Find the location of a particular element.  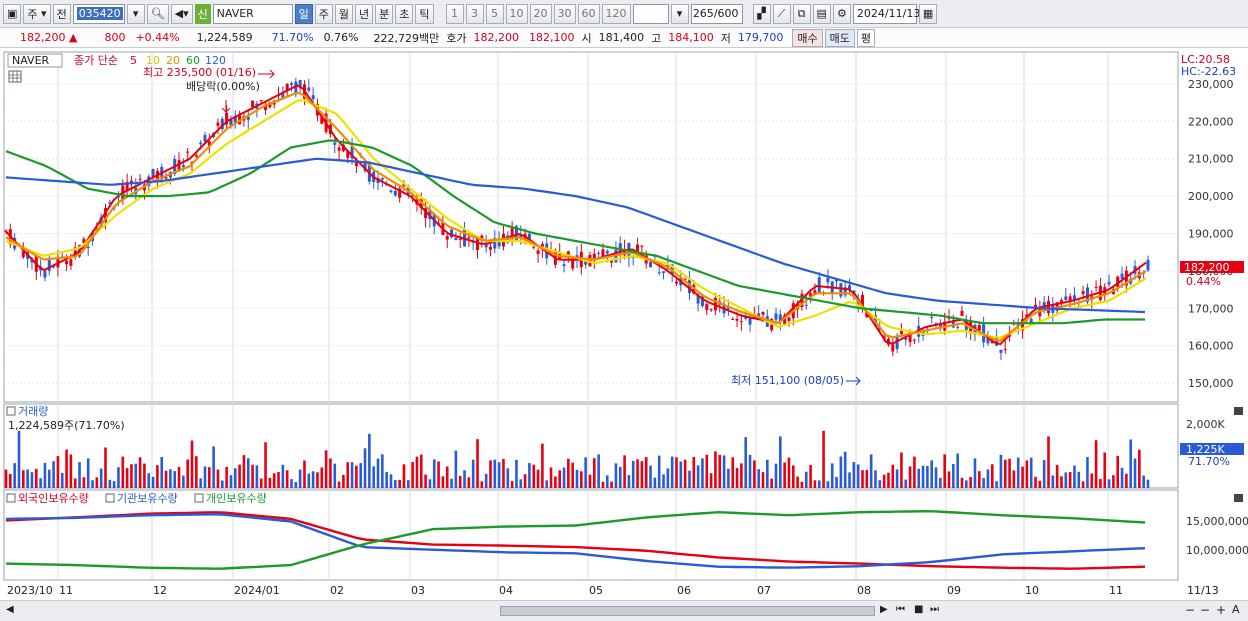

holdings-panel is located at coordinates (591, 535).